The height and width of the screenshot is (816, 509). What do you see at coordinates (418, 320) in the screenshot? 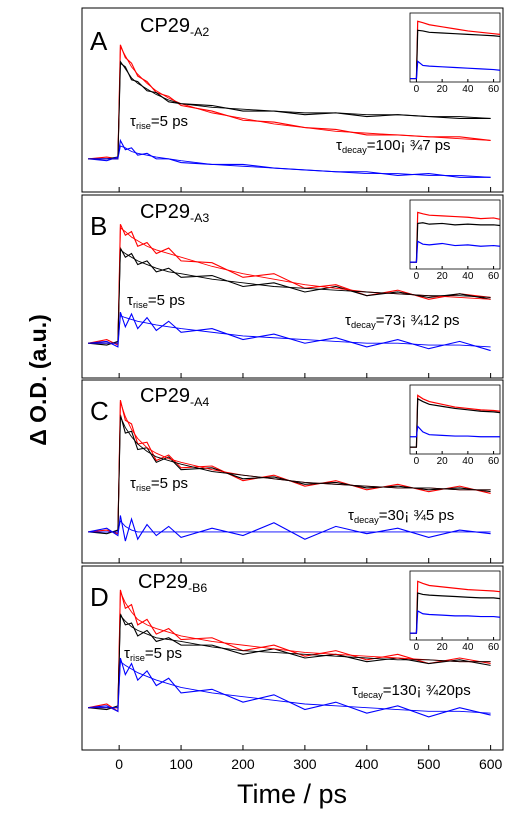
I see `text-part: =73¡ ¾12 ps` at bounding box center [418, 320].